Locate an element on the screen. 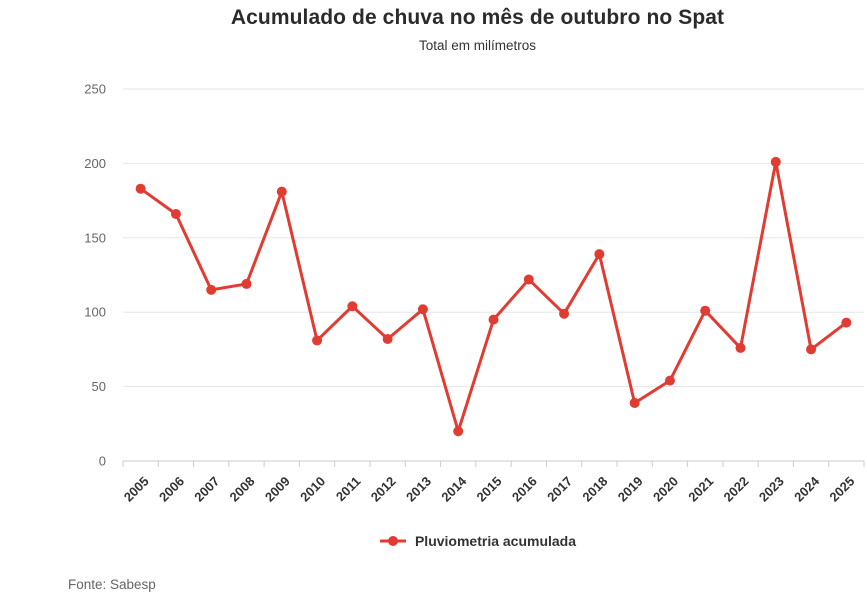 This screenshot has height=612, width=867. data-point-2008 is located at coordinates (246, 283).